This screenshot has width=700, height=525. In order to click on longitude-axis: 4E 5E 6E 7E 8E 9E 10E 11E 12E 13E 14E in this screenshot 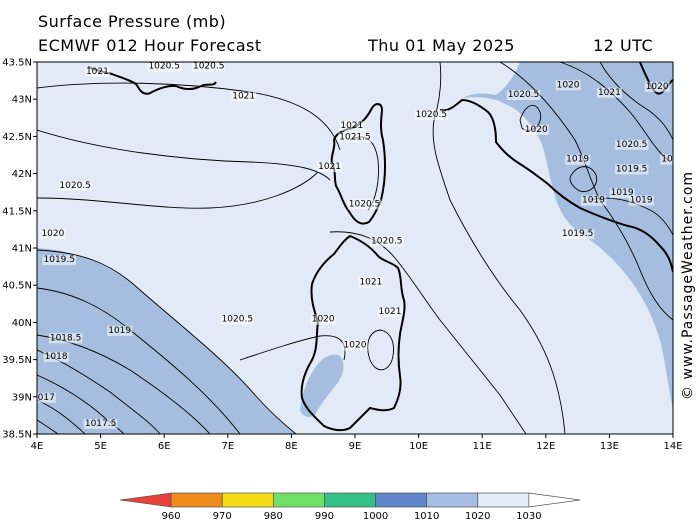, I will do `click(357, 443)`.